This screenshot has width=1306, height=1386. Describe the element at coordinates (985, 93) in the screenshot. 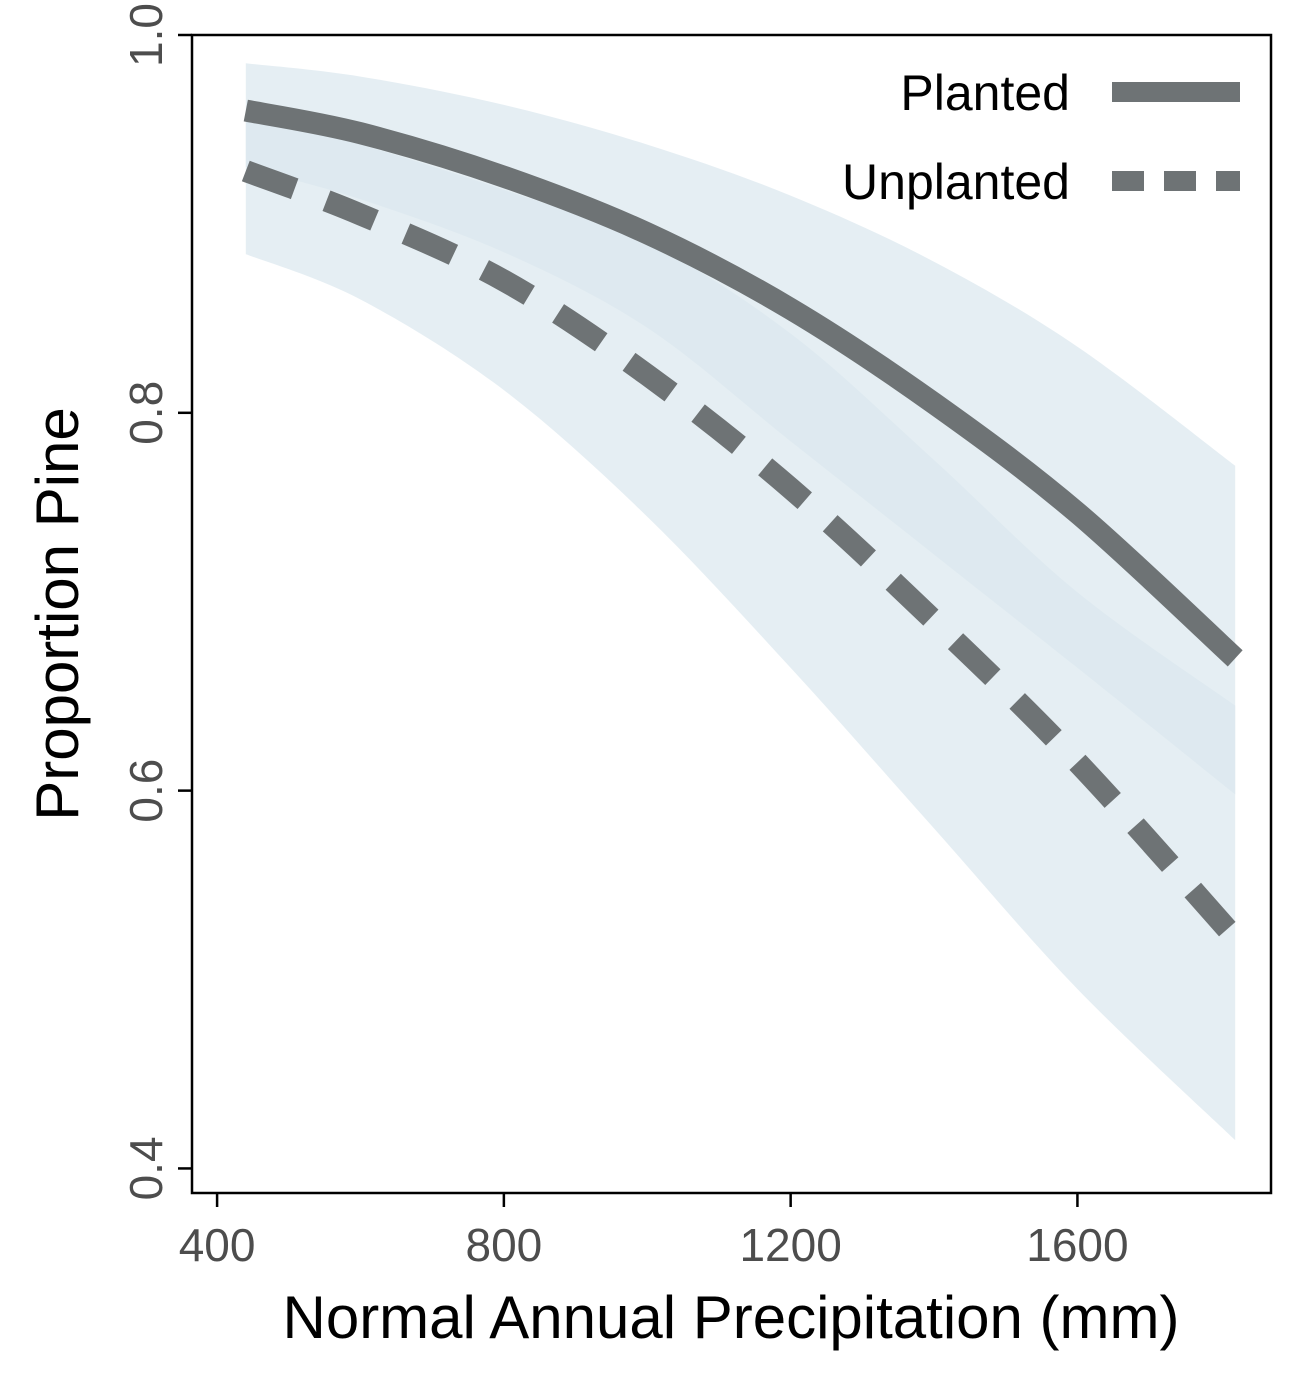

I see `legend-label-planted: Planted` at that location.